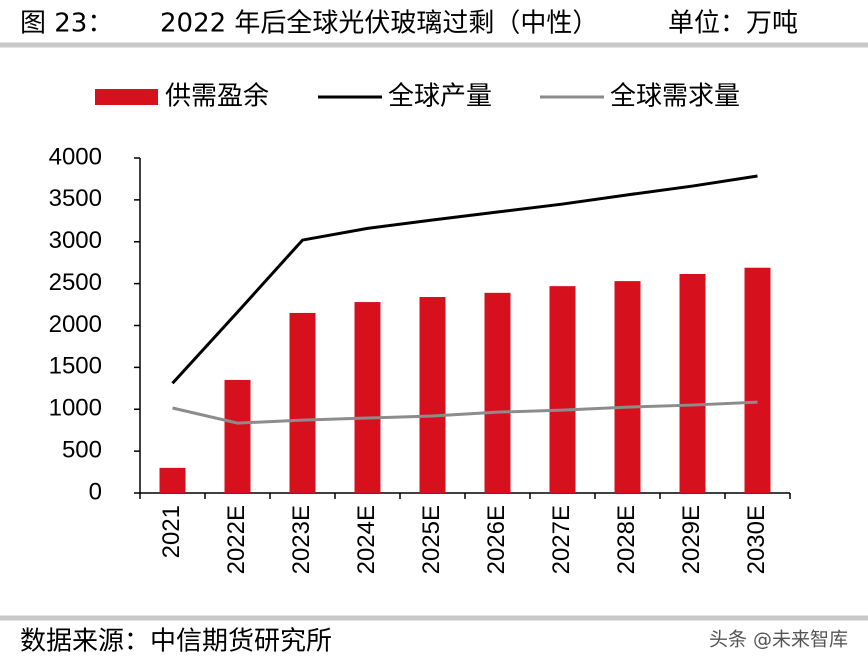  Describe the element at coordinates (675, 97) in the screenshot. I see `legend-label: 全球需求量` at that location.